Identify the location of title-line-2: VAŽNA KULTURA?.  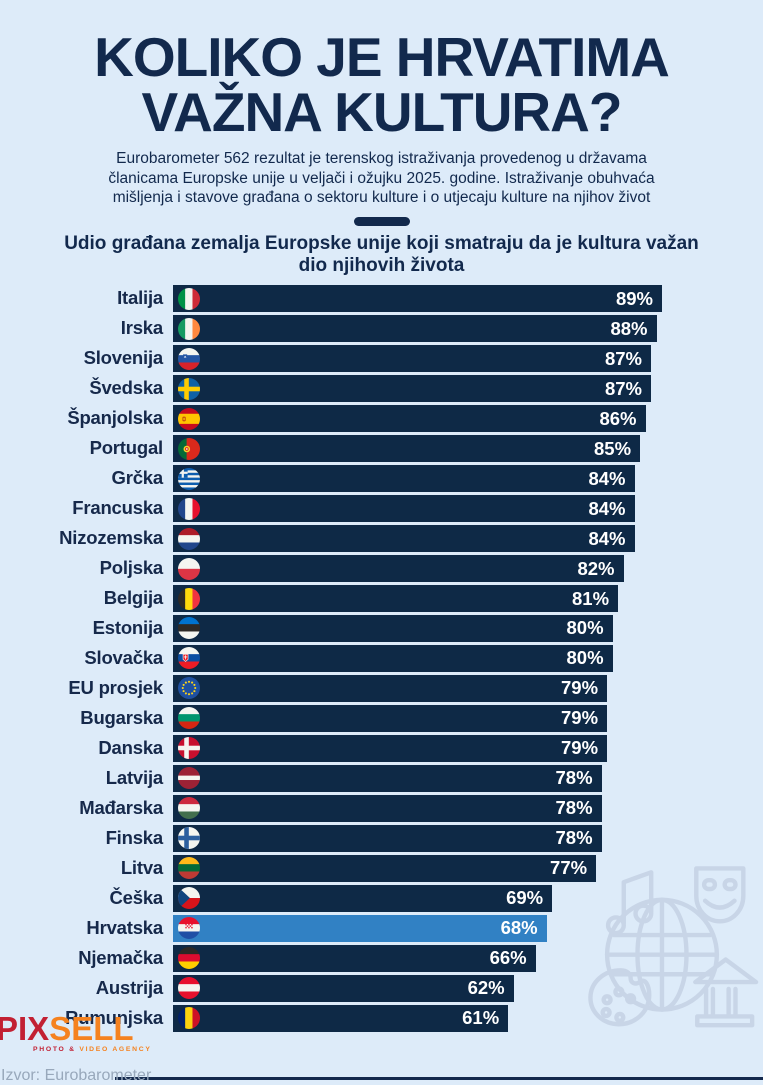
(382, 112).